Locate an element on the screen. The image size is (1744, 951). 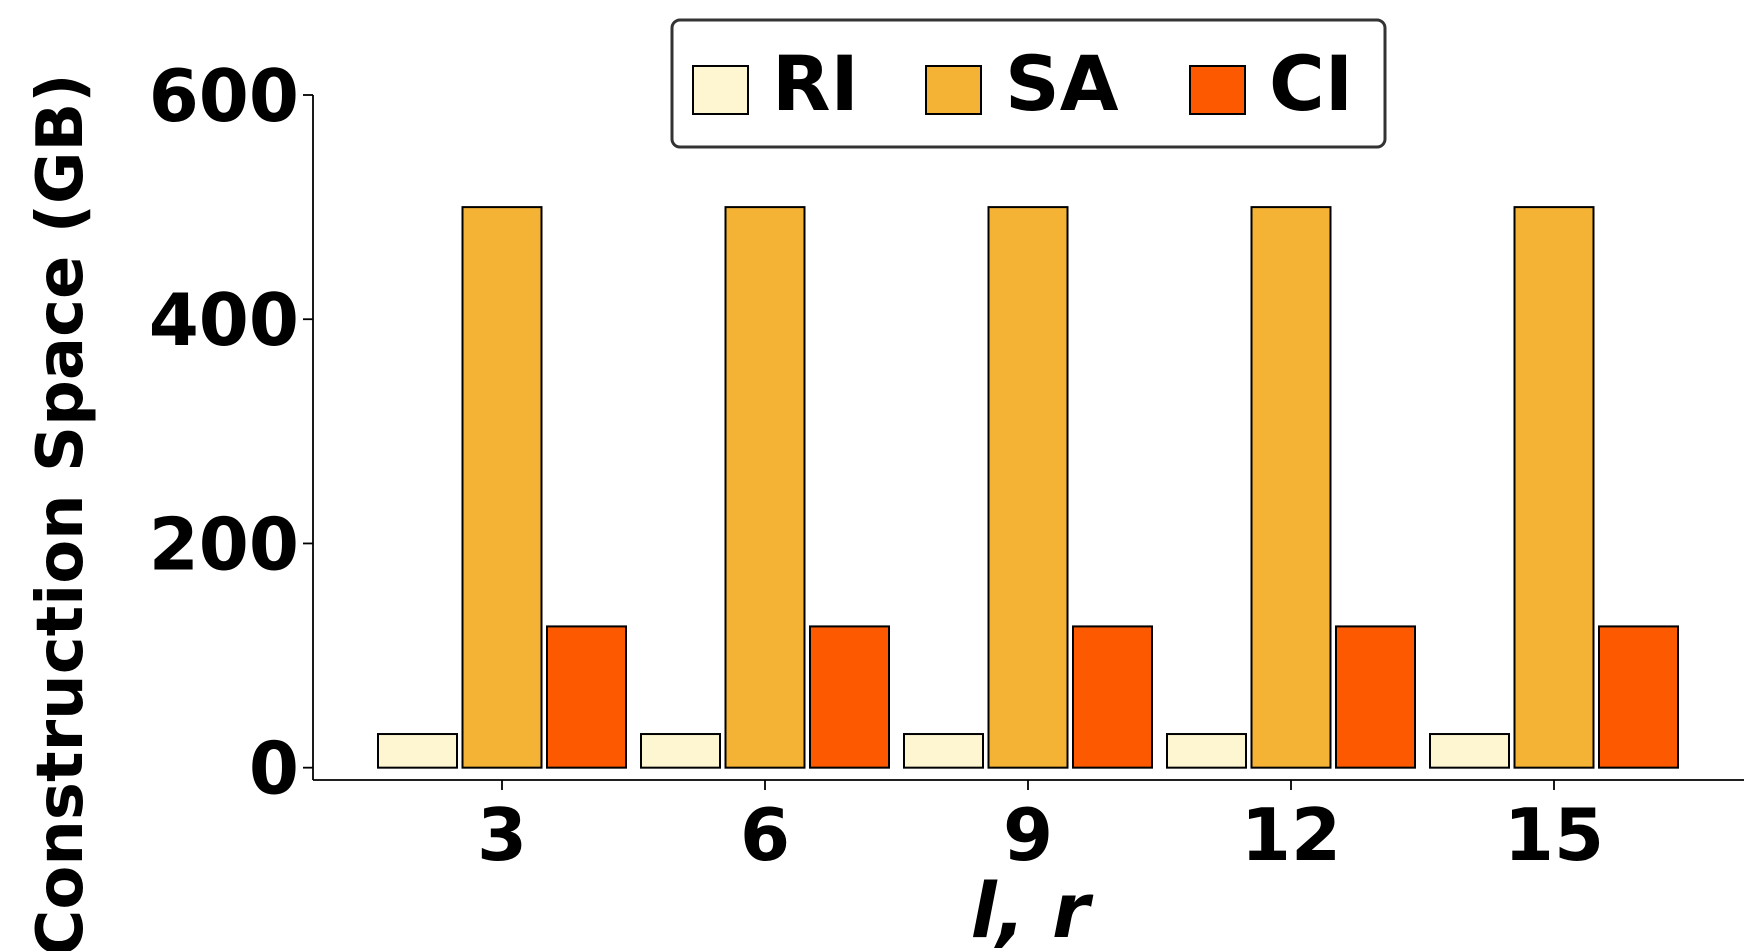
x-tick-label-3: 3 is located at coordinates (502, 835).